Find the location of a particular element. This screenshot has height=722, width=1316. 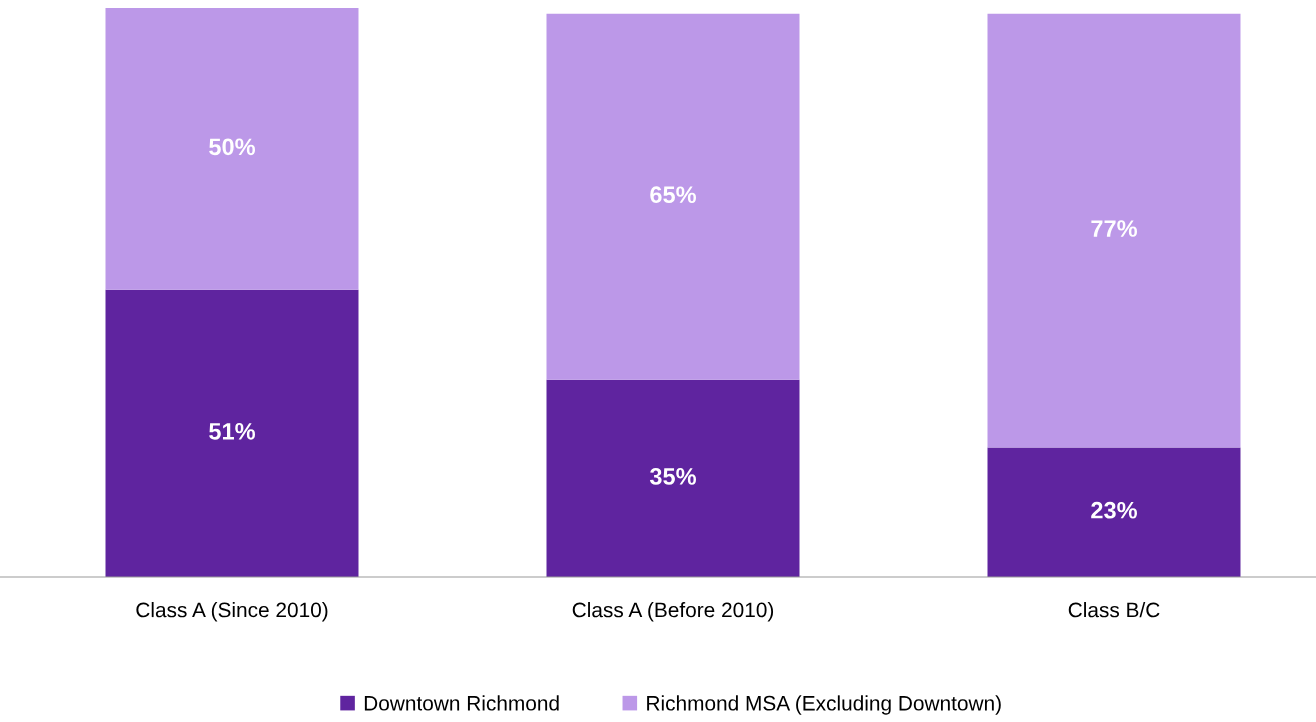

data-label: 35% is located at coordinates (673, 476).